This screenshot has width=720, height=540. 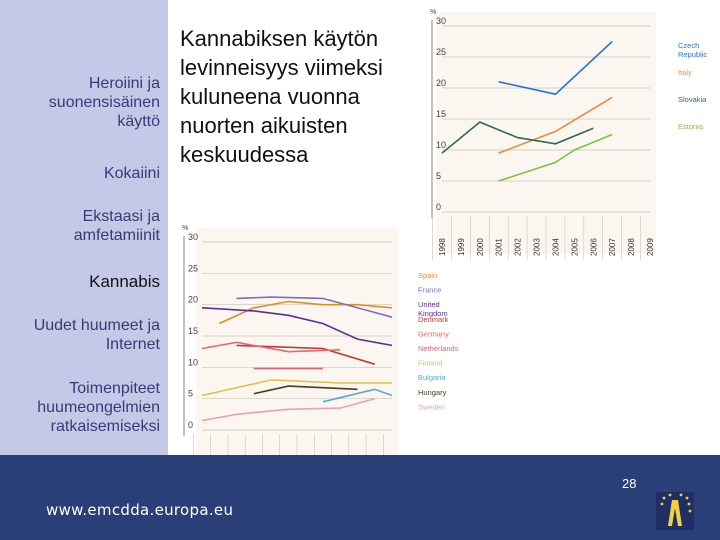 I want to click on bottom-chart-legend-entry: Finland, so click(x=430, y=363).